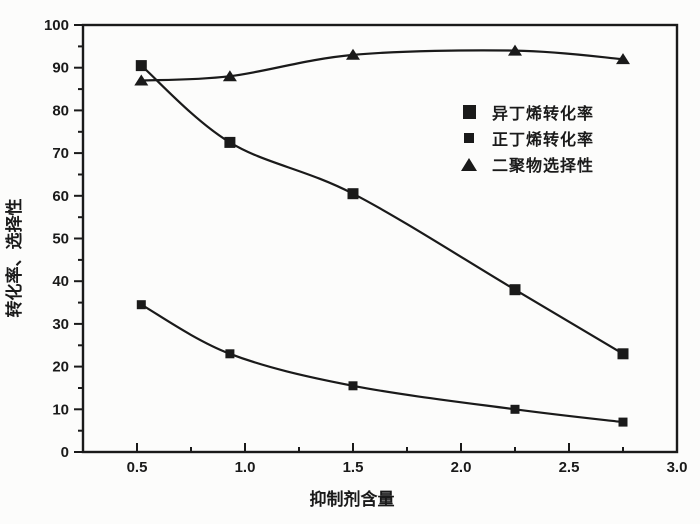  What do you see at coordinates (56, 25) in the screenshot?
I see `y-tick-label: 100` at bounding box center [56, 25].